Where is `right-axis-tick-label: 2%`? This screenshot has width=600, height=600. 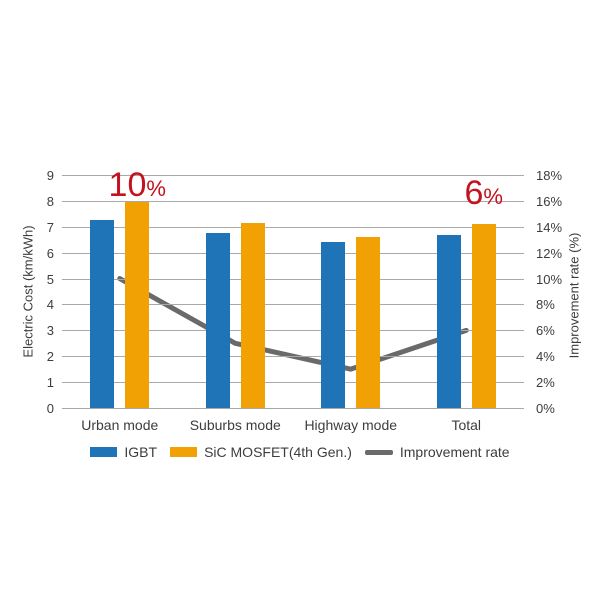 right-axis-tick-label: 2% is located at coordinates (545, 383).